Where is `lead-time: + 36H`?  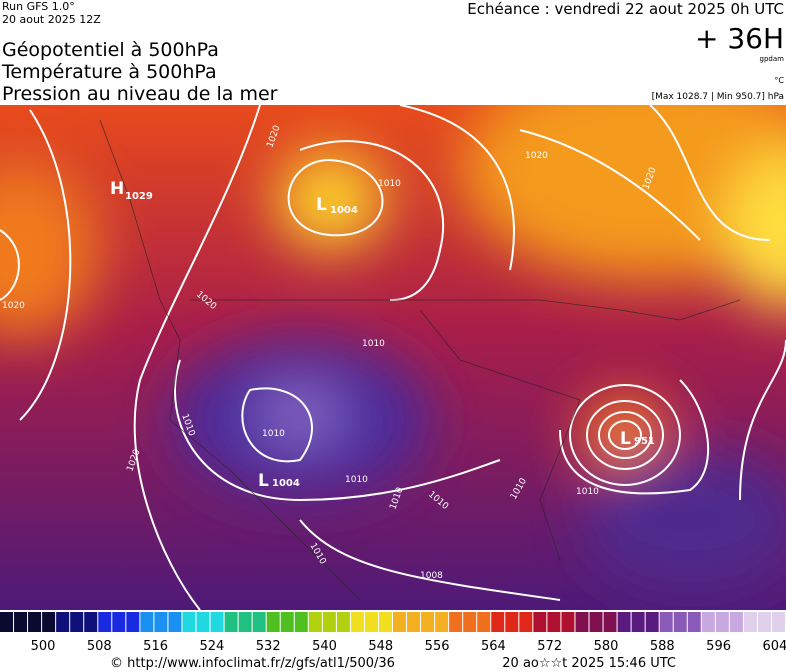
lead-time: + 36H is located at coordinates (739, 38).